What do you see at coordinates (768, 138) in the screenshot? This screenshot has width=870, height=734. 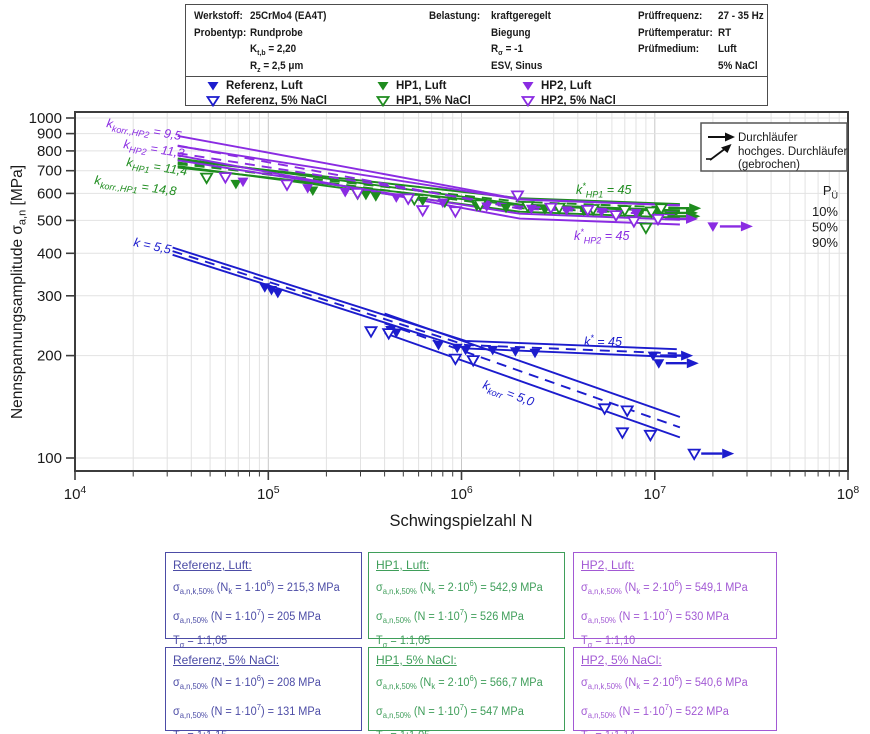 I see `svg-text: Durchläufer` at bounding box center [768, 138].